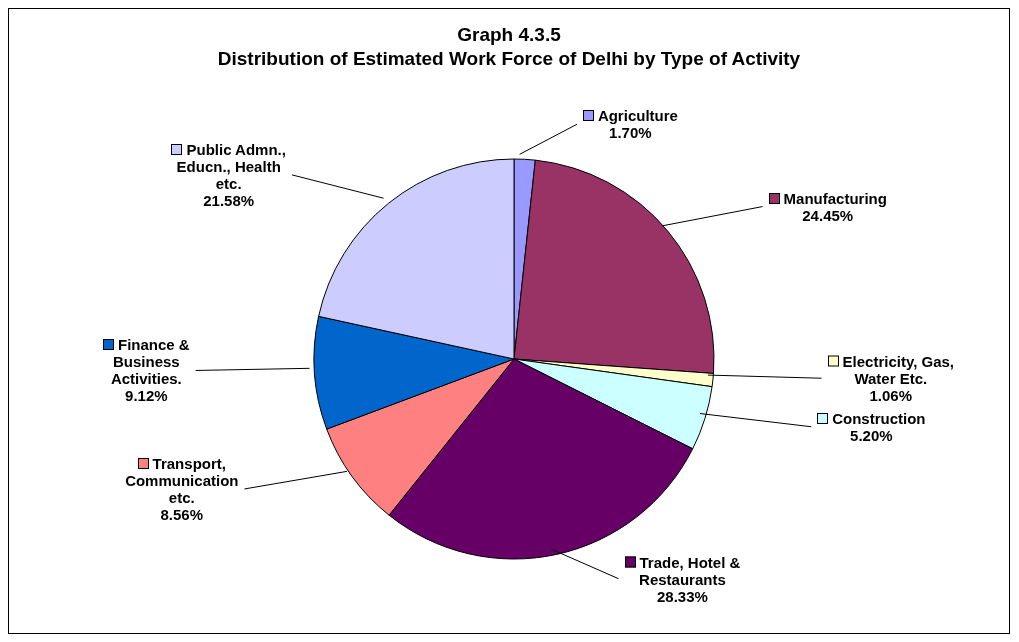  Describe the element at coordinates (682, 596) in the screenshot. I see `data-label: 28.33%` at that location.